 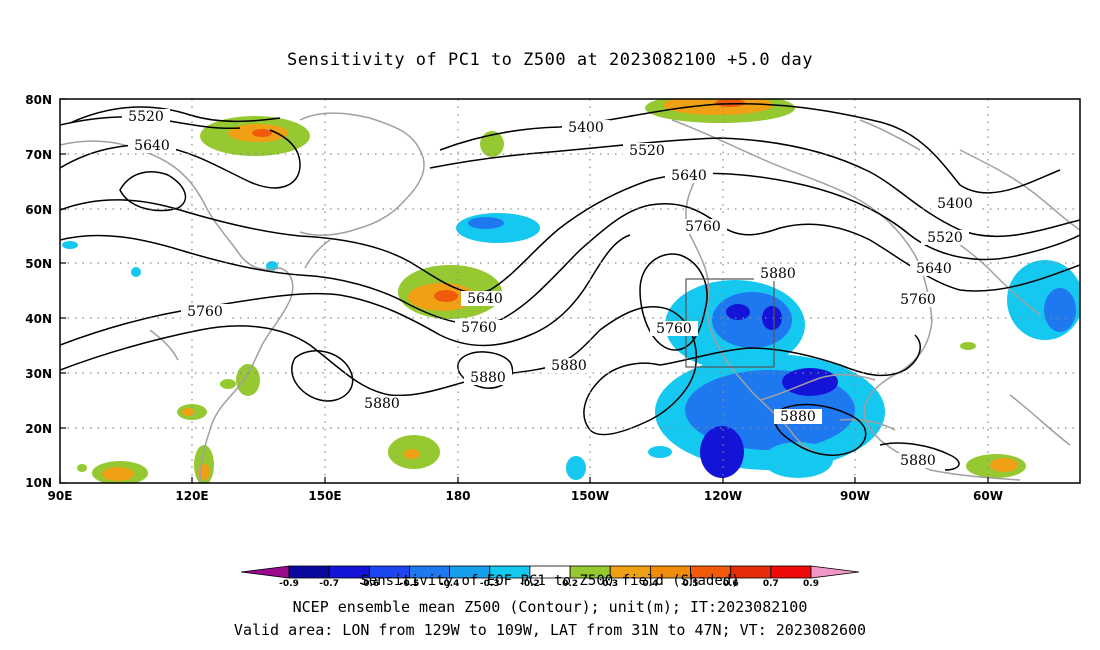 What do you see at coordinates (570, 584) in the screenshot?
I see `colorbar-tick-label: 0.2` at bounding box center [570, 584].